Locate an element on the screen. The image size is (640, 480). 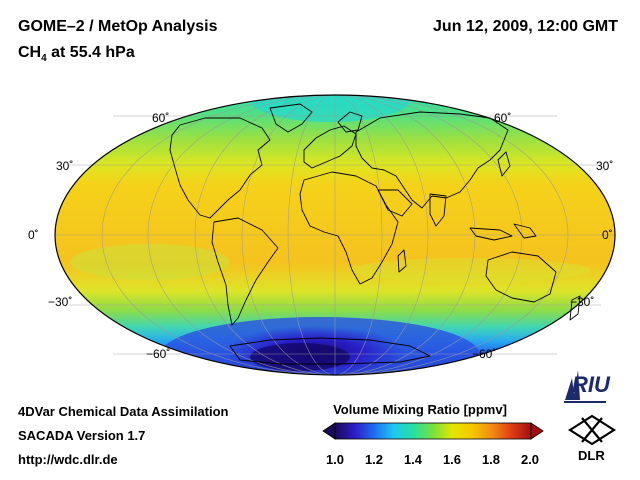
lat-label-60n-right: 60˚ is located at coordinates (503, 118).